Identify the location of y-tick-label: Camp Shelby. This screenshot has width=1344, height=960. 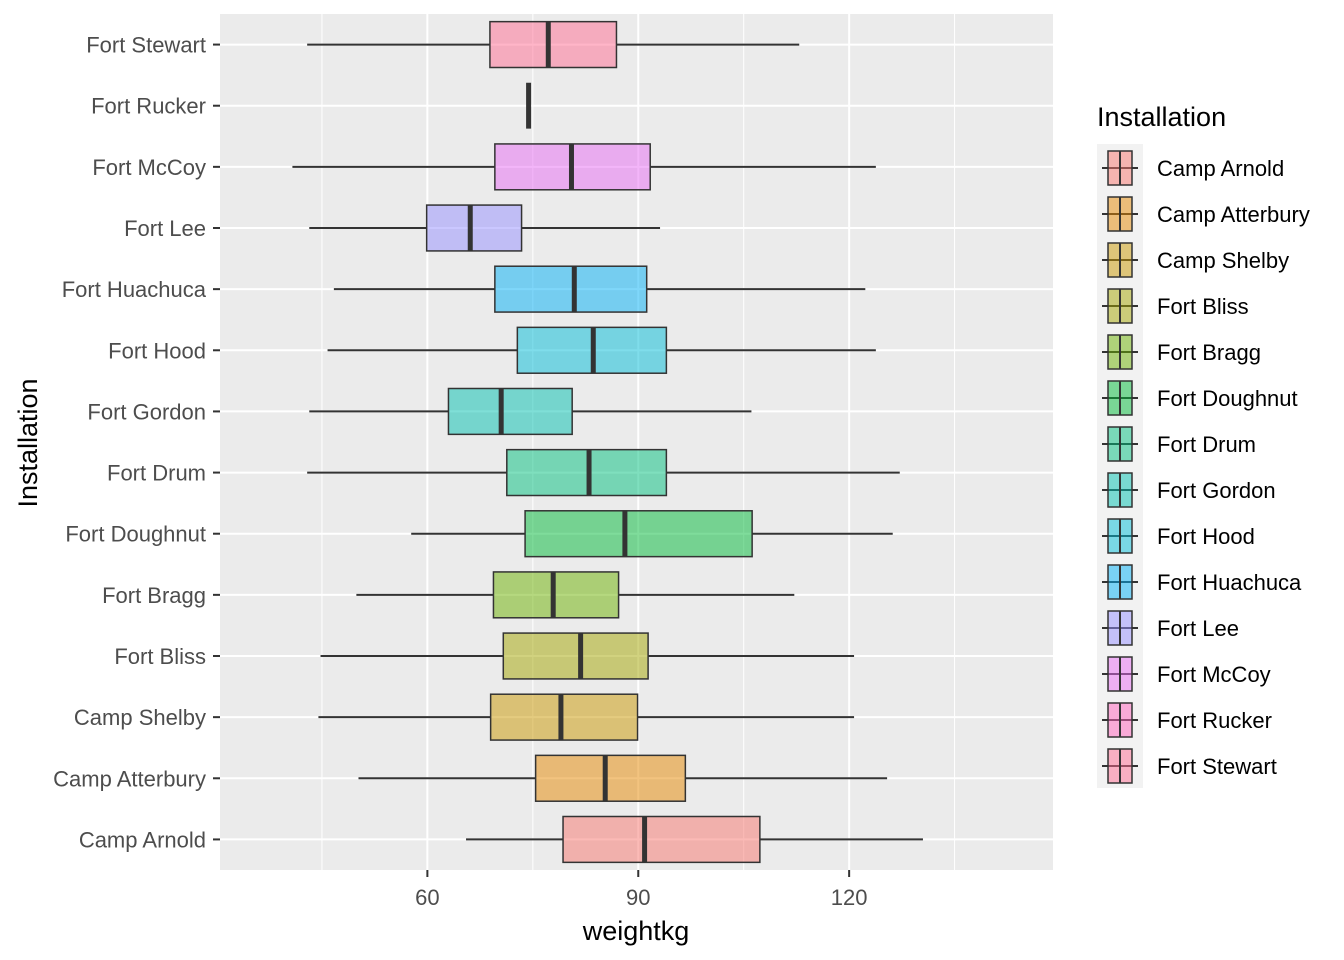
(140, 717).